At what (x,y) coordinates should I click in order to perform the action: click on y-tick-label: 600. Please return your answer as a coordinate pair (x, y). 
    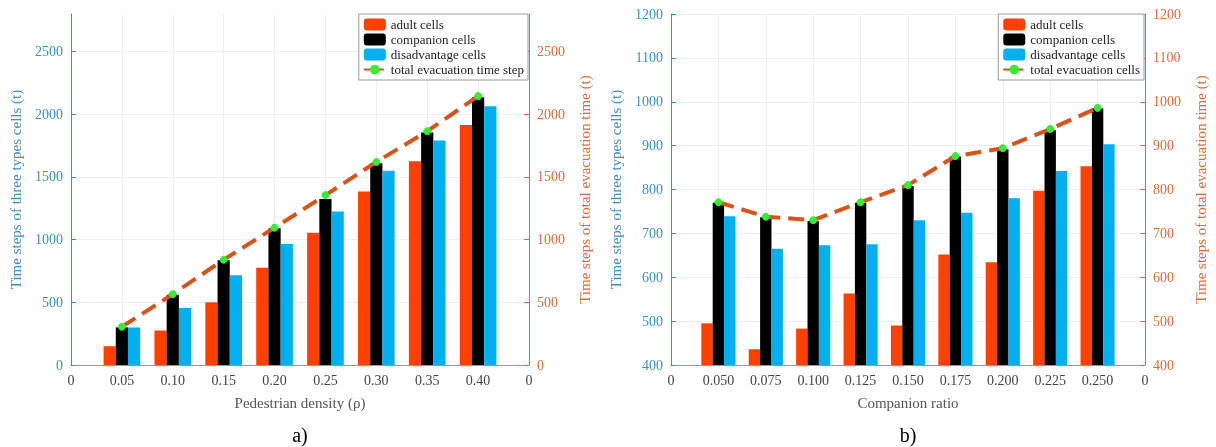
    Looking at the image, I should click on (652, 277).